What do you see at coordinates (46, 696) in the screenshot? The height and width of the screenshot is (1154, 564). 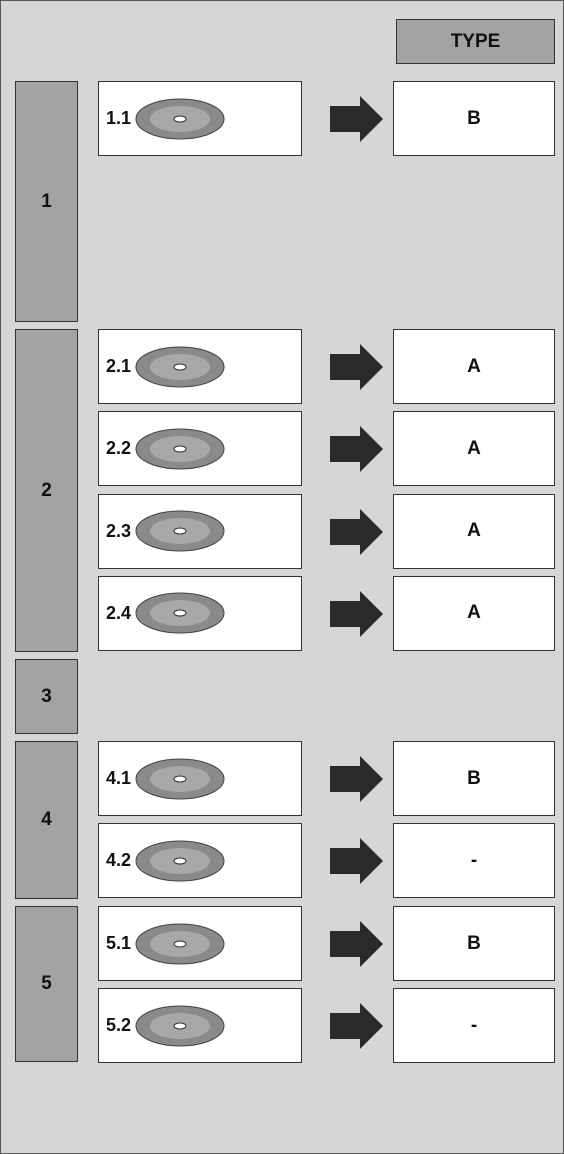 I see `group-label: 3` at bounding box center [46, 696].